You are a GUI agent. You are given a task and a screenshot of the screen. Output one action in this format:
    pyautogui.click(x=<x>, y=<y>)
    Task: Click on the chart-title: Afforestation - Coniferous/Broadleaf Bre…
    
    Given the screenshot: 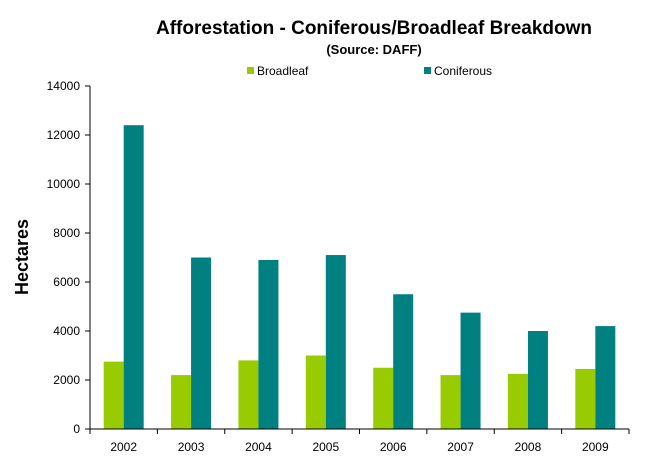 What is the action you would take?
    pyautogui.click(x=374, y=28)
    